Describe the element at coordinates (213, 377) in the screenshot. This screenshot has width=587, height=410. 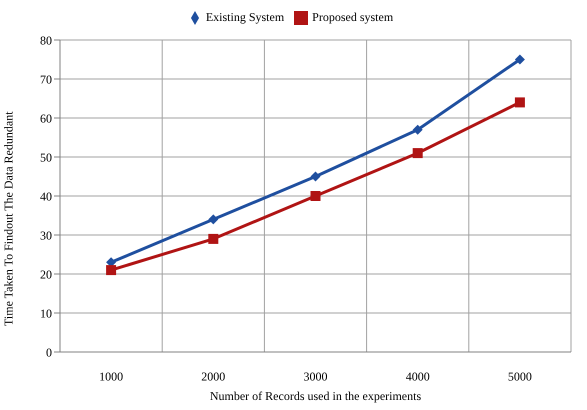
I see `x-tick-label: 2000` at that location.